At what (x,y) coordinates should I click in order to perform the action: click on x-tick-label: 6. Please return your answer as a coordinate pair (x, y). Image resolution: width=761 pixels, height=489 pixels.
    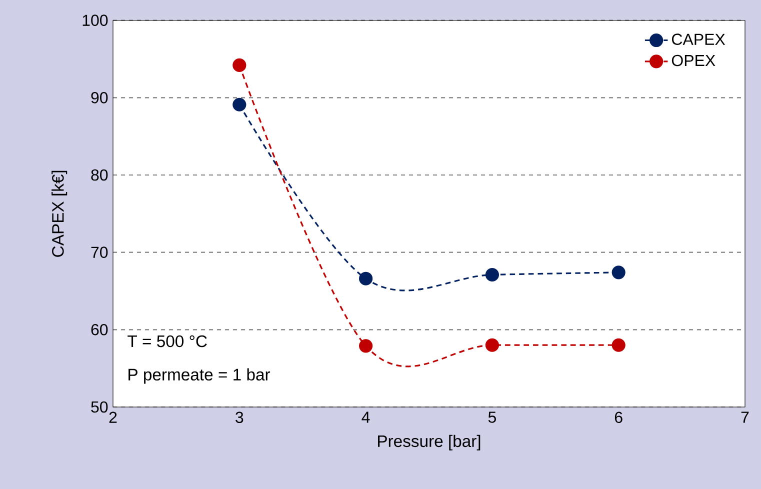
    Looking at the image, I should click on (618, 418).